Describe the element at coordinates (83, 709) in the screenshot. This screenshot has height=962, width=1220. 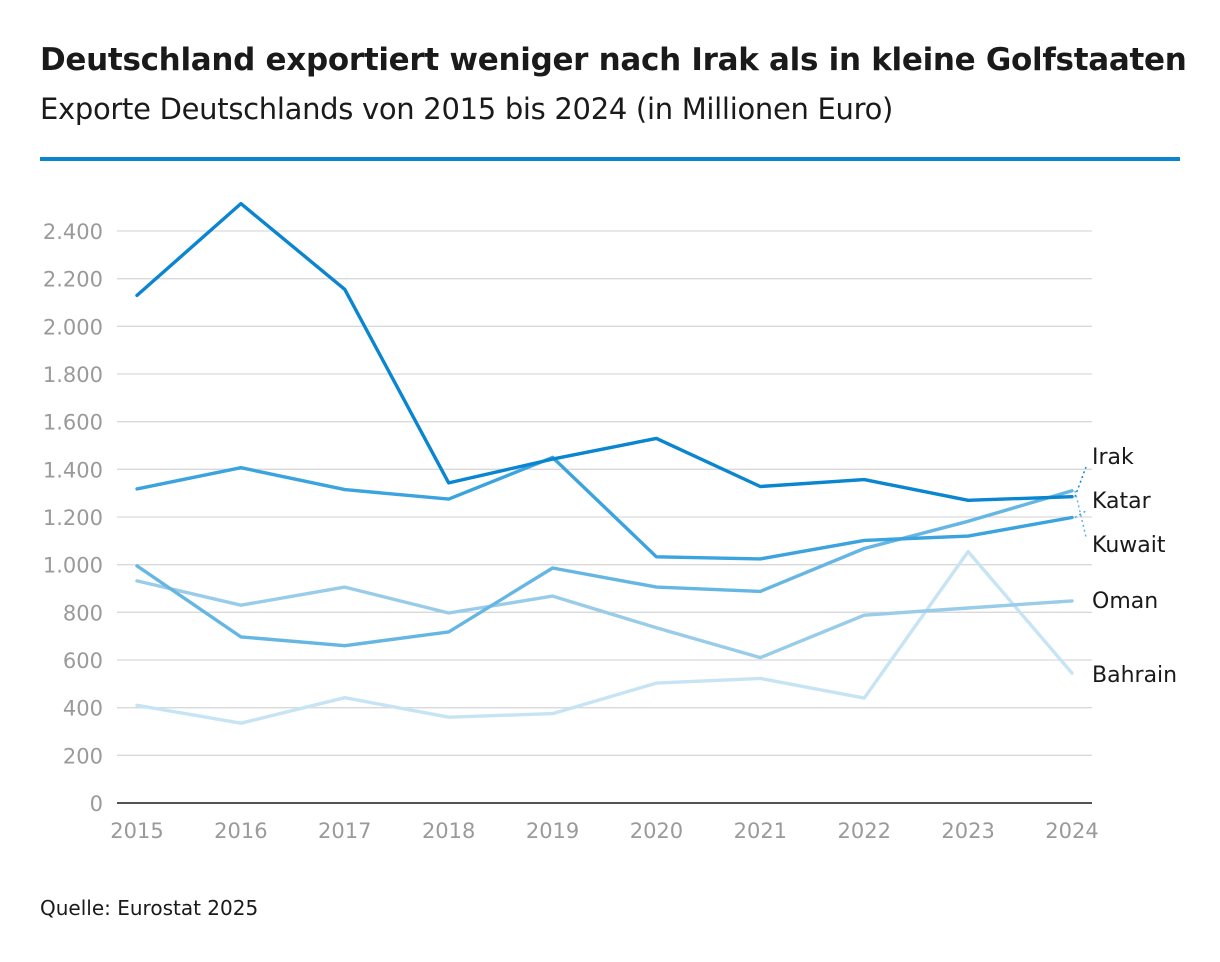
I see `y-tick-label: 400` at that location.